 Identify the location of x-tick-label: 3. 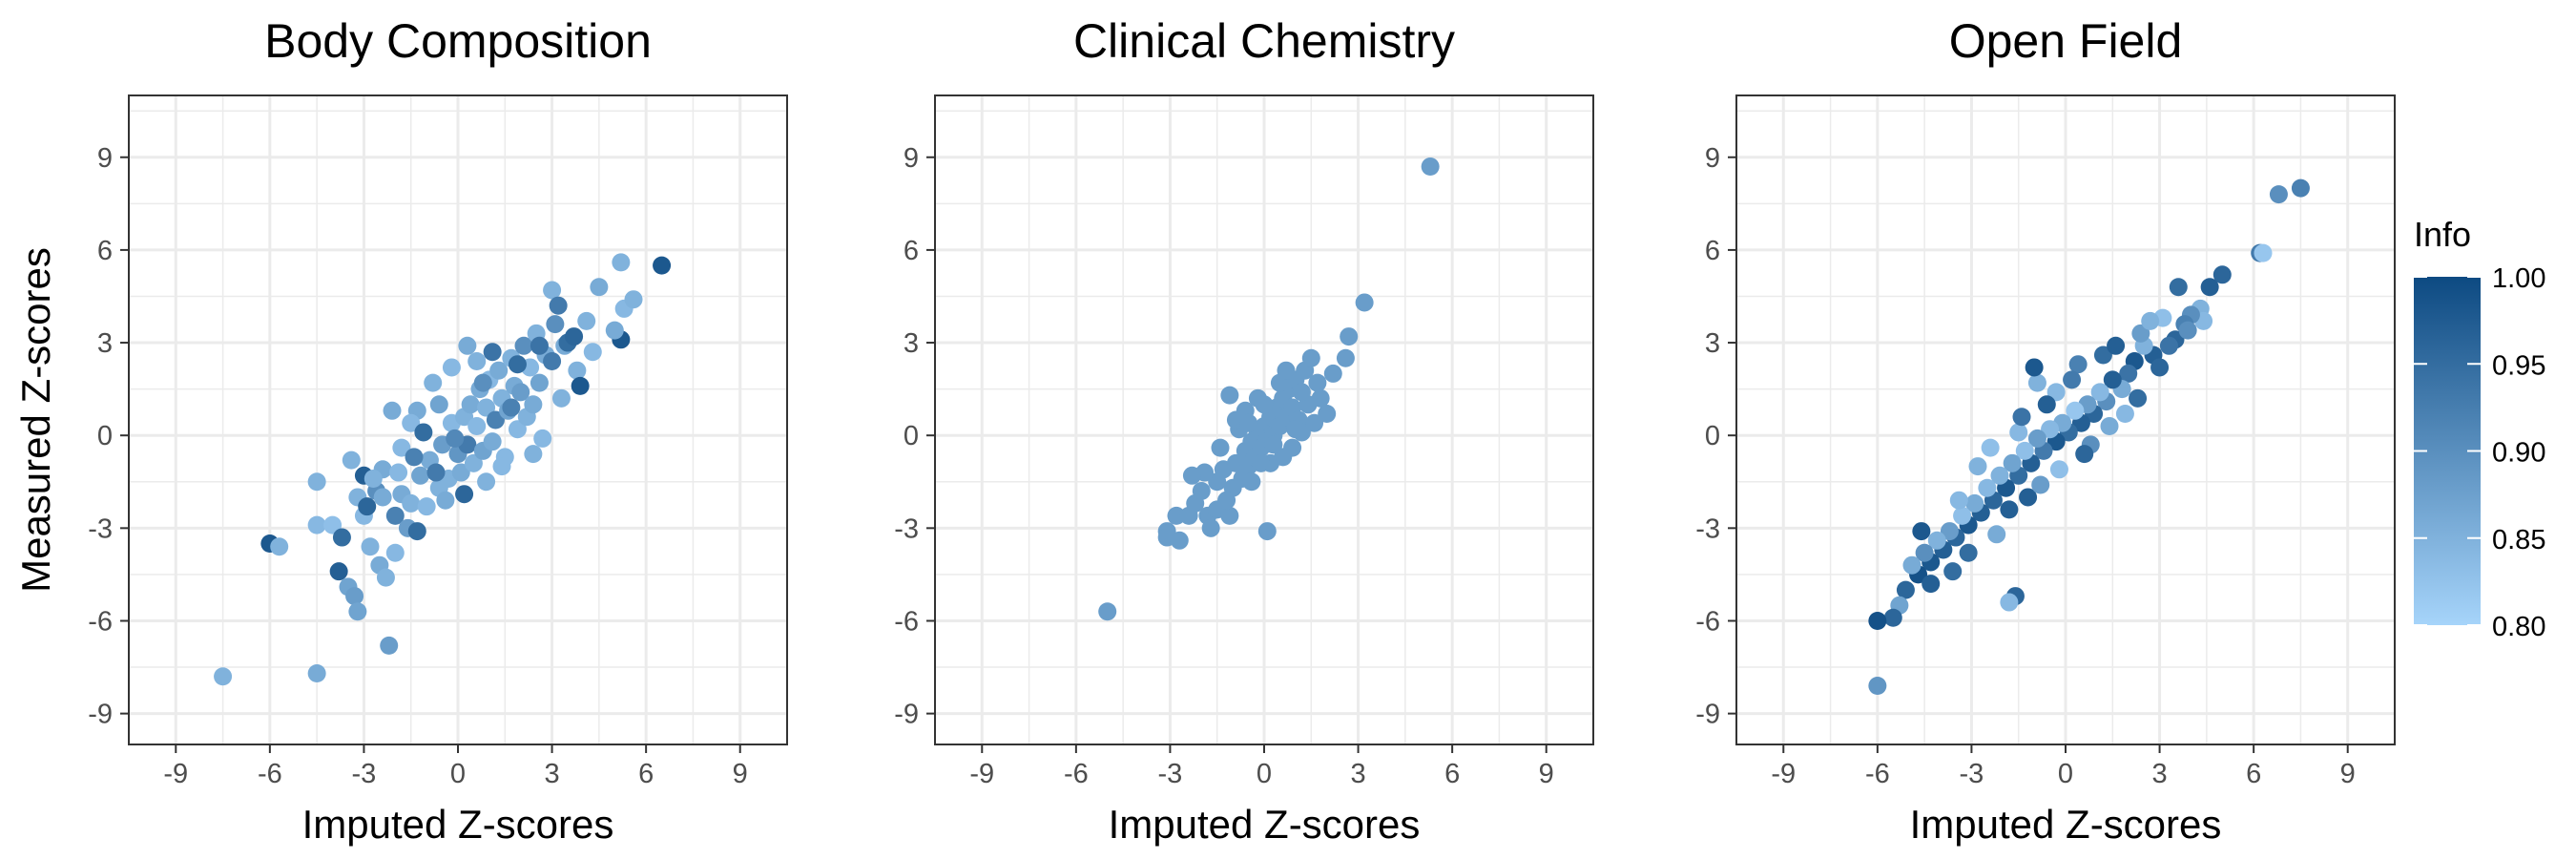
(2160, 774).